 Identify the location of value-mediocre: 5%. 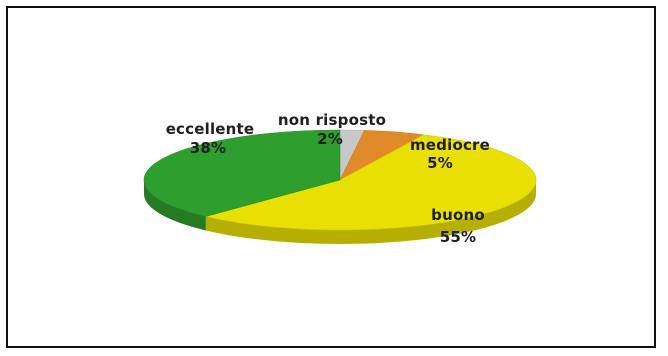
(440, 163).